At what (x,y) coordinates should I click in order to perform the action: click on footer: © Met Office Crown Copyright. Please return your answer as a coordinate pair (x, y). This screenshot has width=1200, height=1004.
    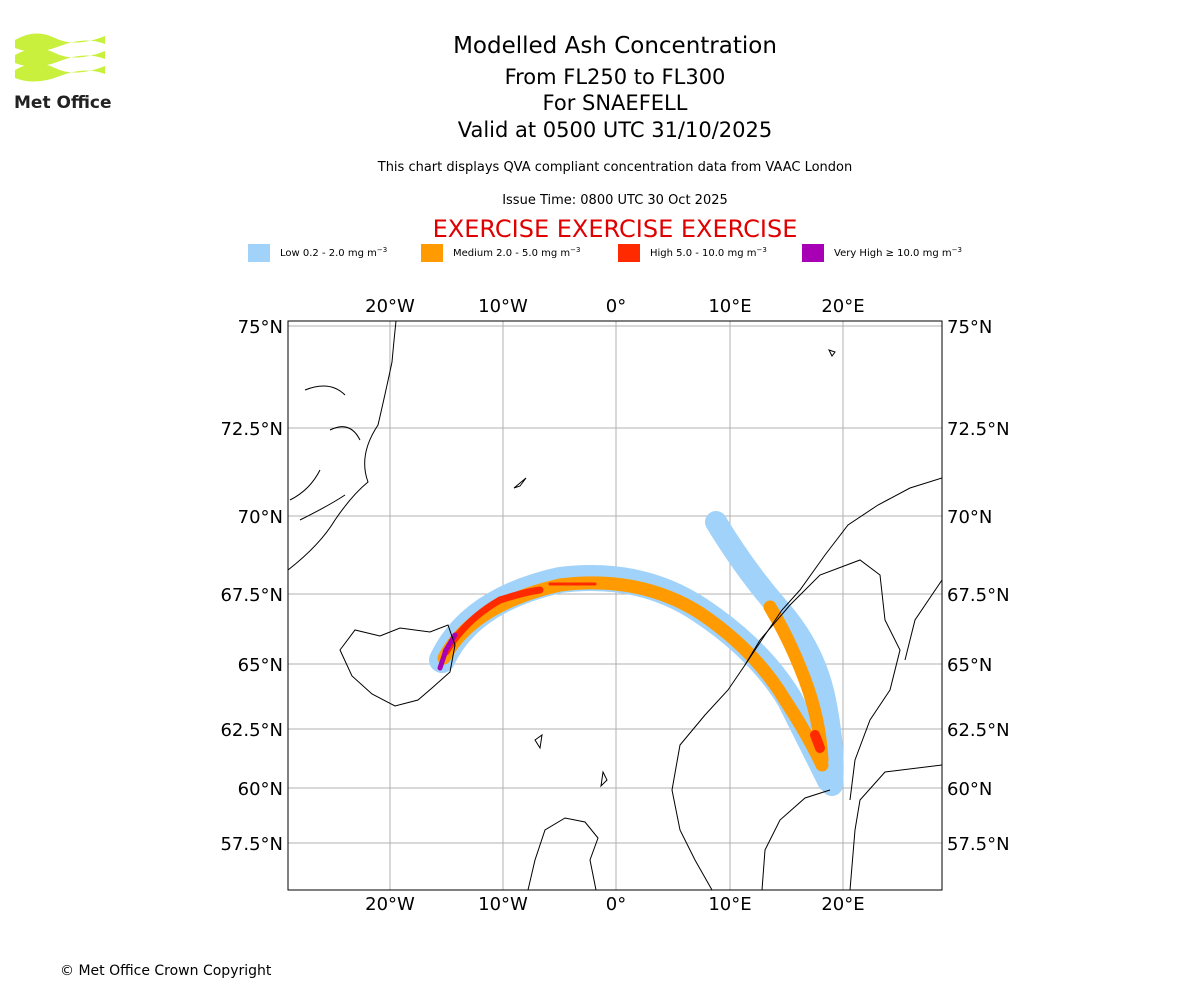
    Looking at the image, I should click on (166, 971).